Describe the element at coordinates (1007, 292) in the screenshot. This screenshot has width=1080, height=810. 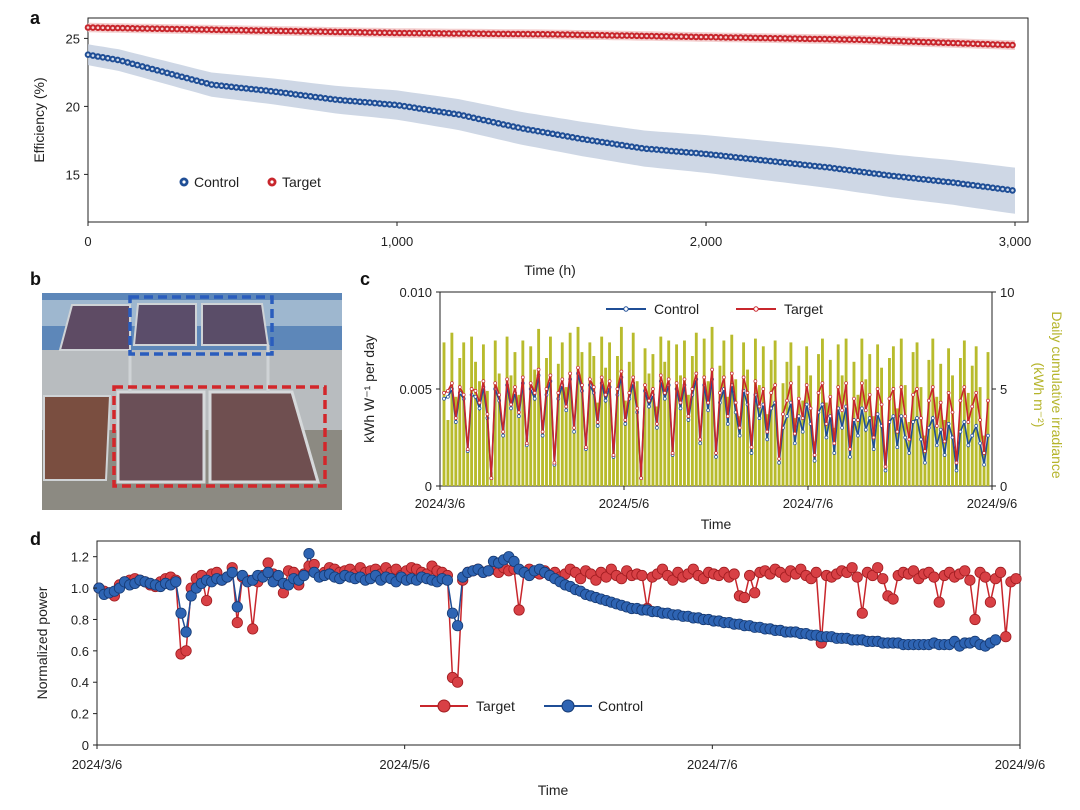
I see `ytick-right-label-c: 10` at that location.